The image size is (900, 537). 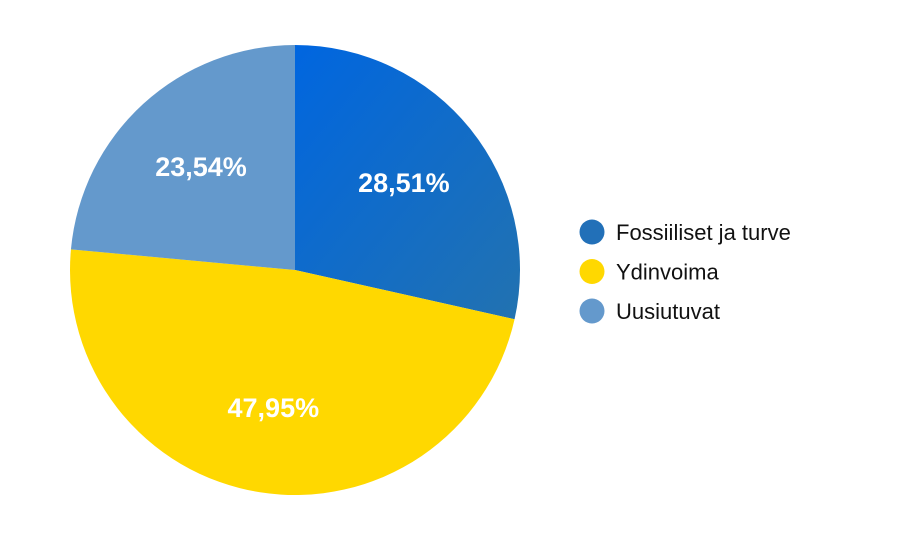 I want to click on legend: Fossiiliset ja turve Ydinvoima Uusiutuvat, so click(x=685, y=271).